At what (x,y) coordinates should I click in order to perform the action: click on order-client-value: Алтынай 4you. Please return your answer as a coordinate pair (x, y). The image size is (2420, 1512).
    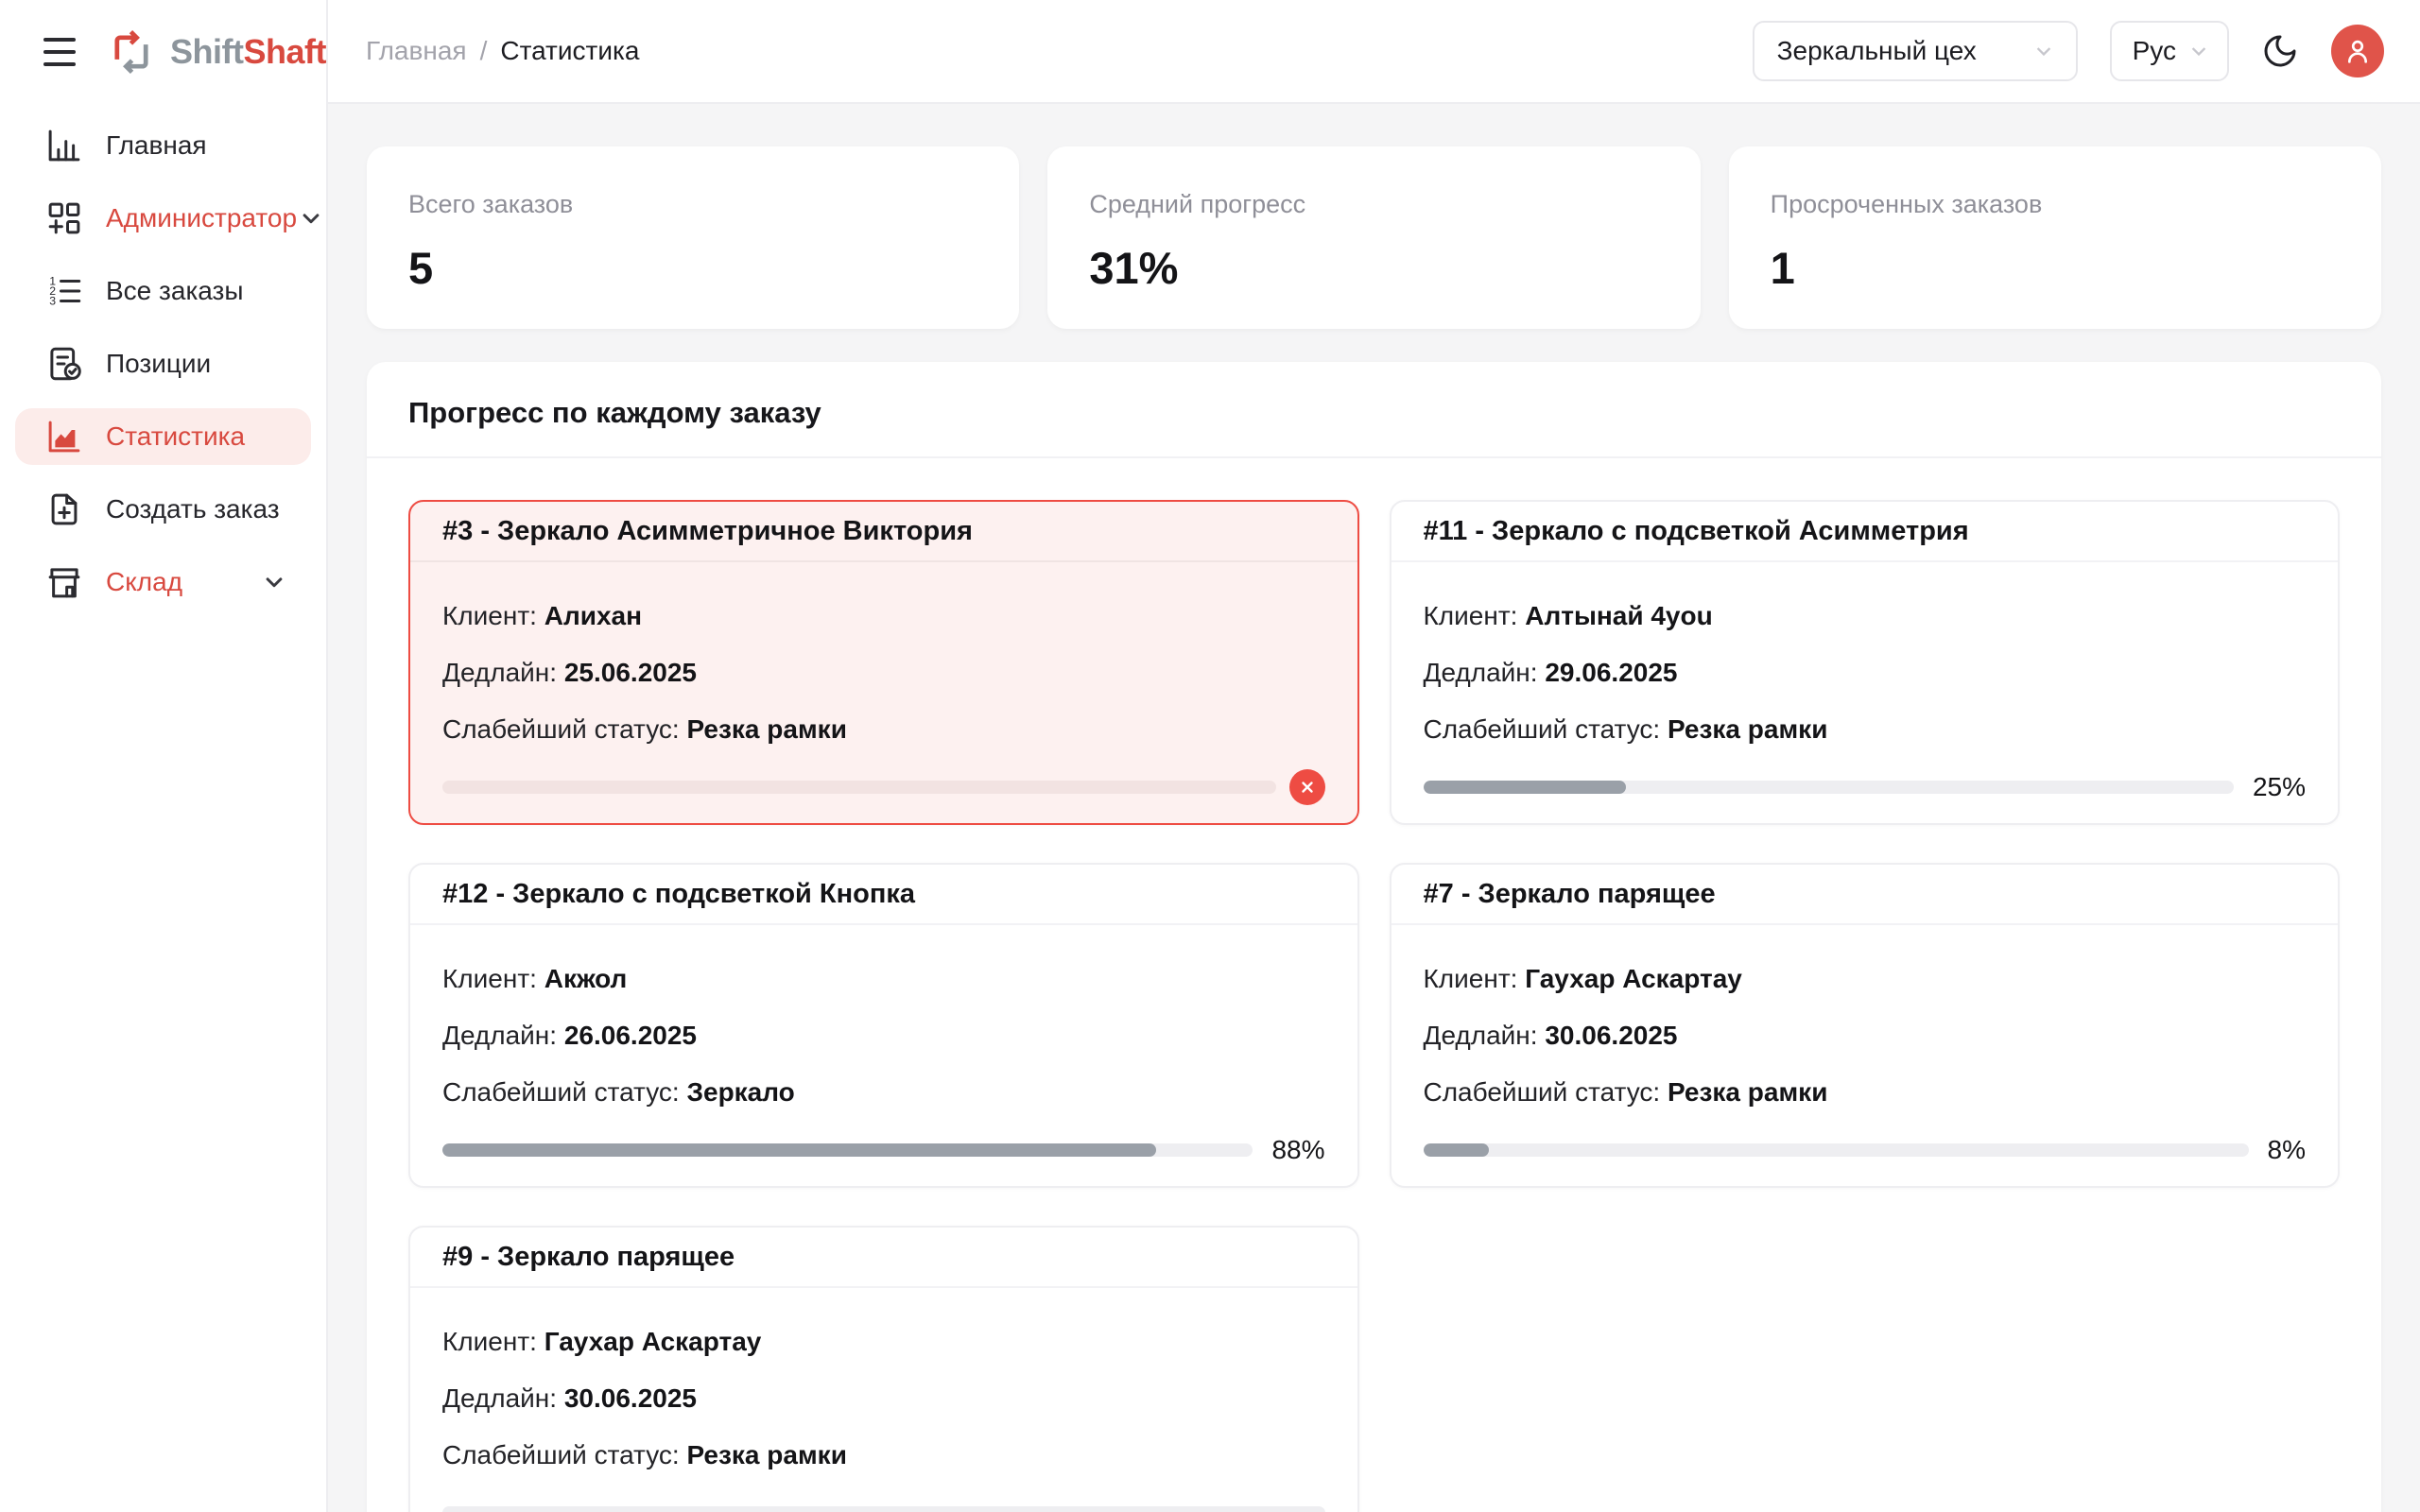
    Looking at the image, I should click on (1619, 615).